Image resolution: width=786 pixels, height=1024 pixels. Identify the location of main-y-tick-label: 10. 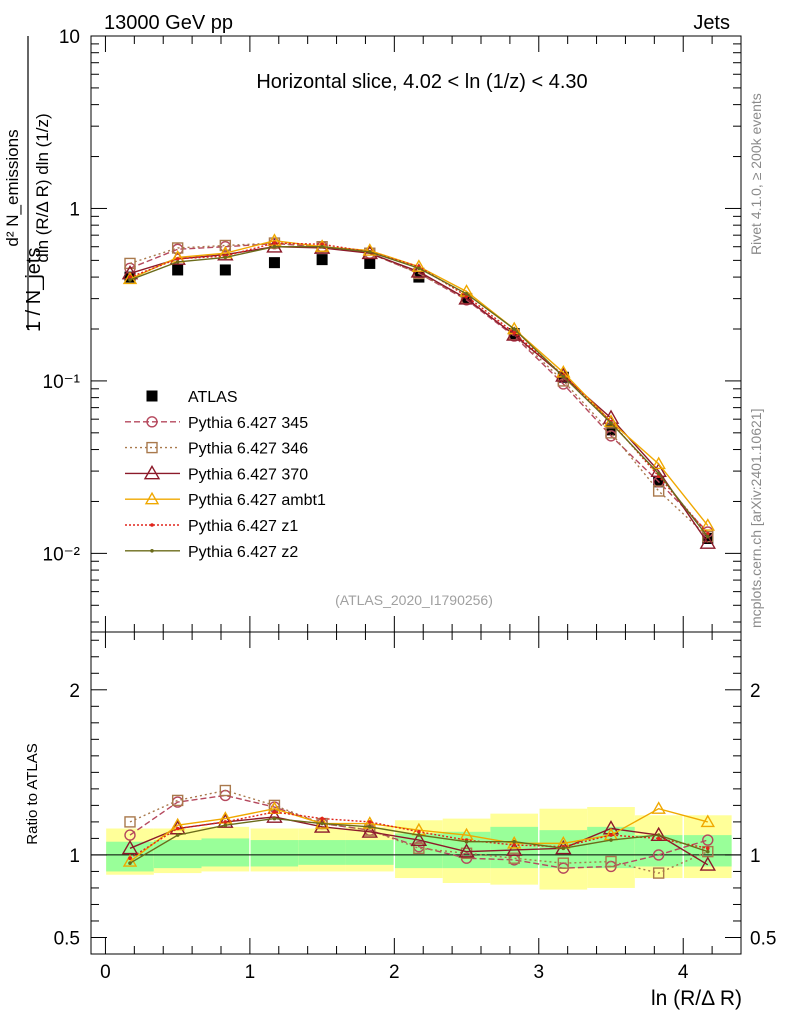
(69, 37).